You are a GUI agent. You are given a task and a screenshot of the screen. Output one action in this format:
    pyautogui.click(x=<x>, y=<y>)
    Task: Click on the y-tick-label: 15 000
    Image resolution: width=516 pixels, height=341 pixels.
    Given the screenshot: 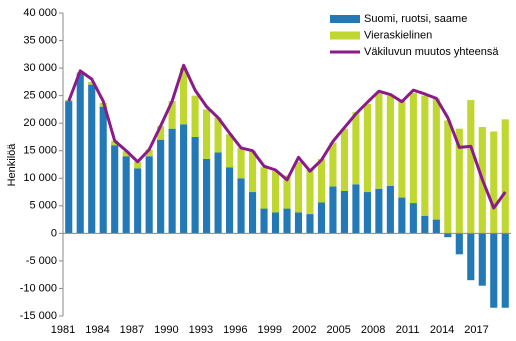 What is the action you would take?
    pyautogui.click(x=40, y=151)
    